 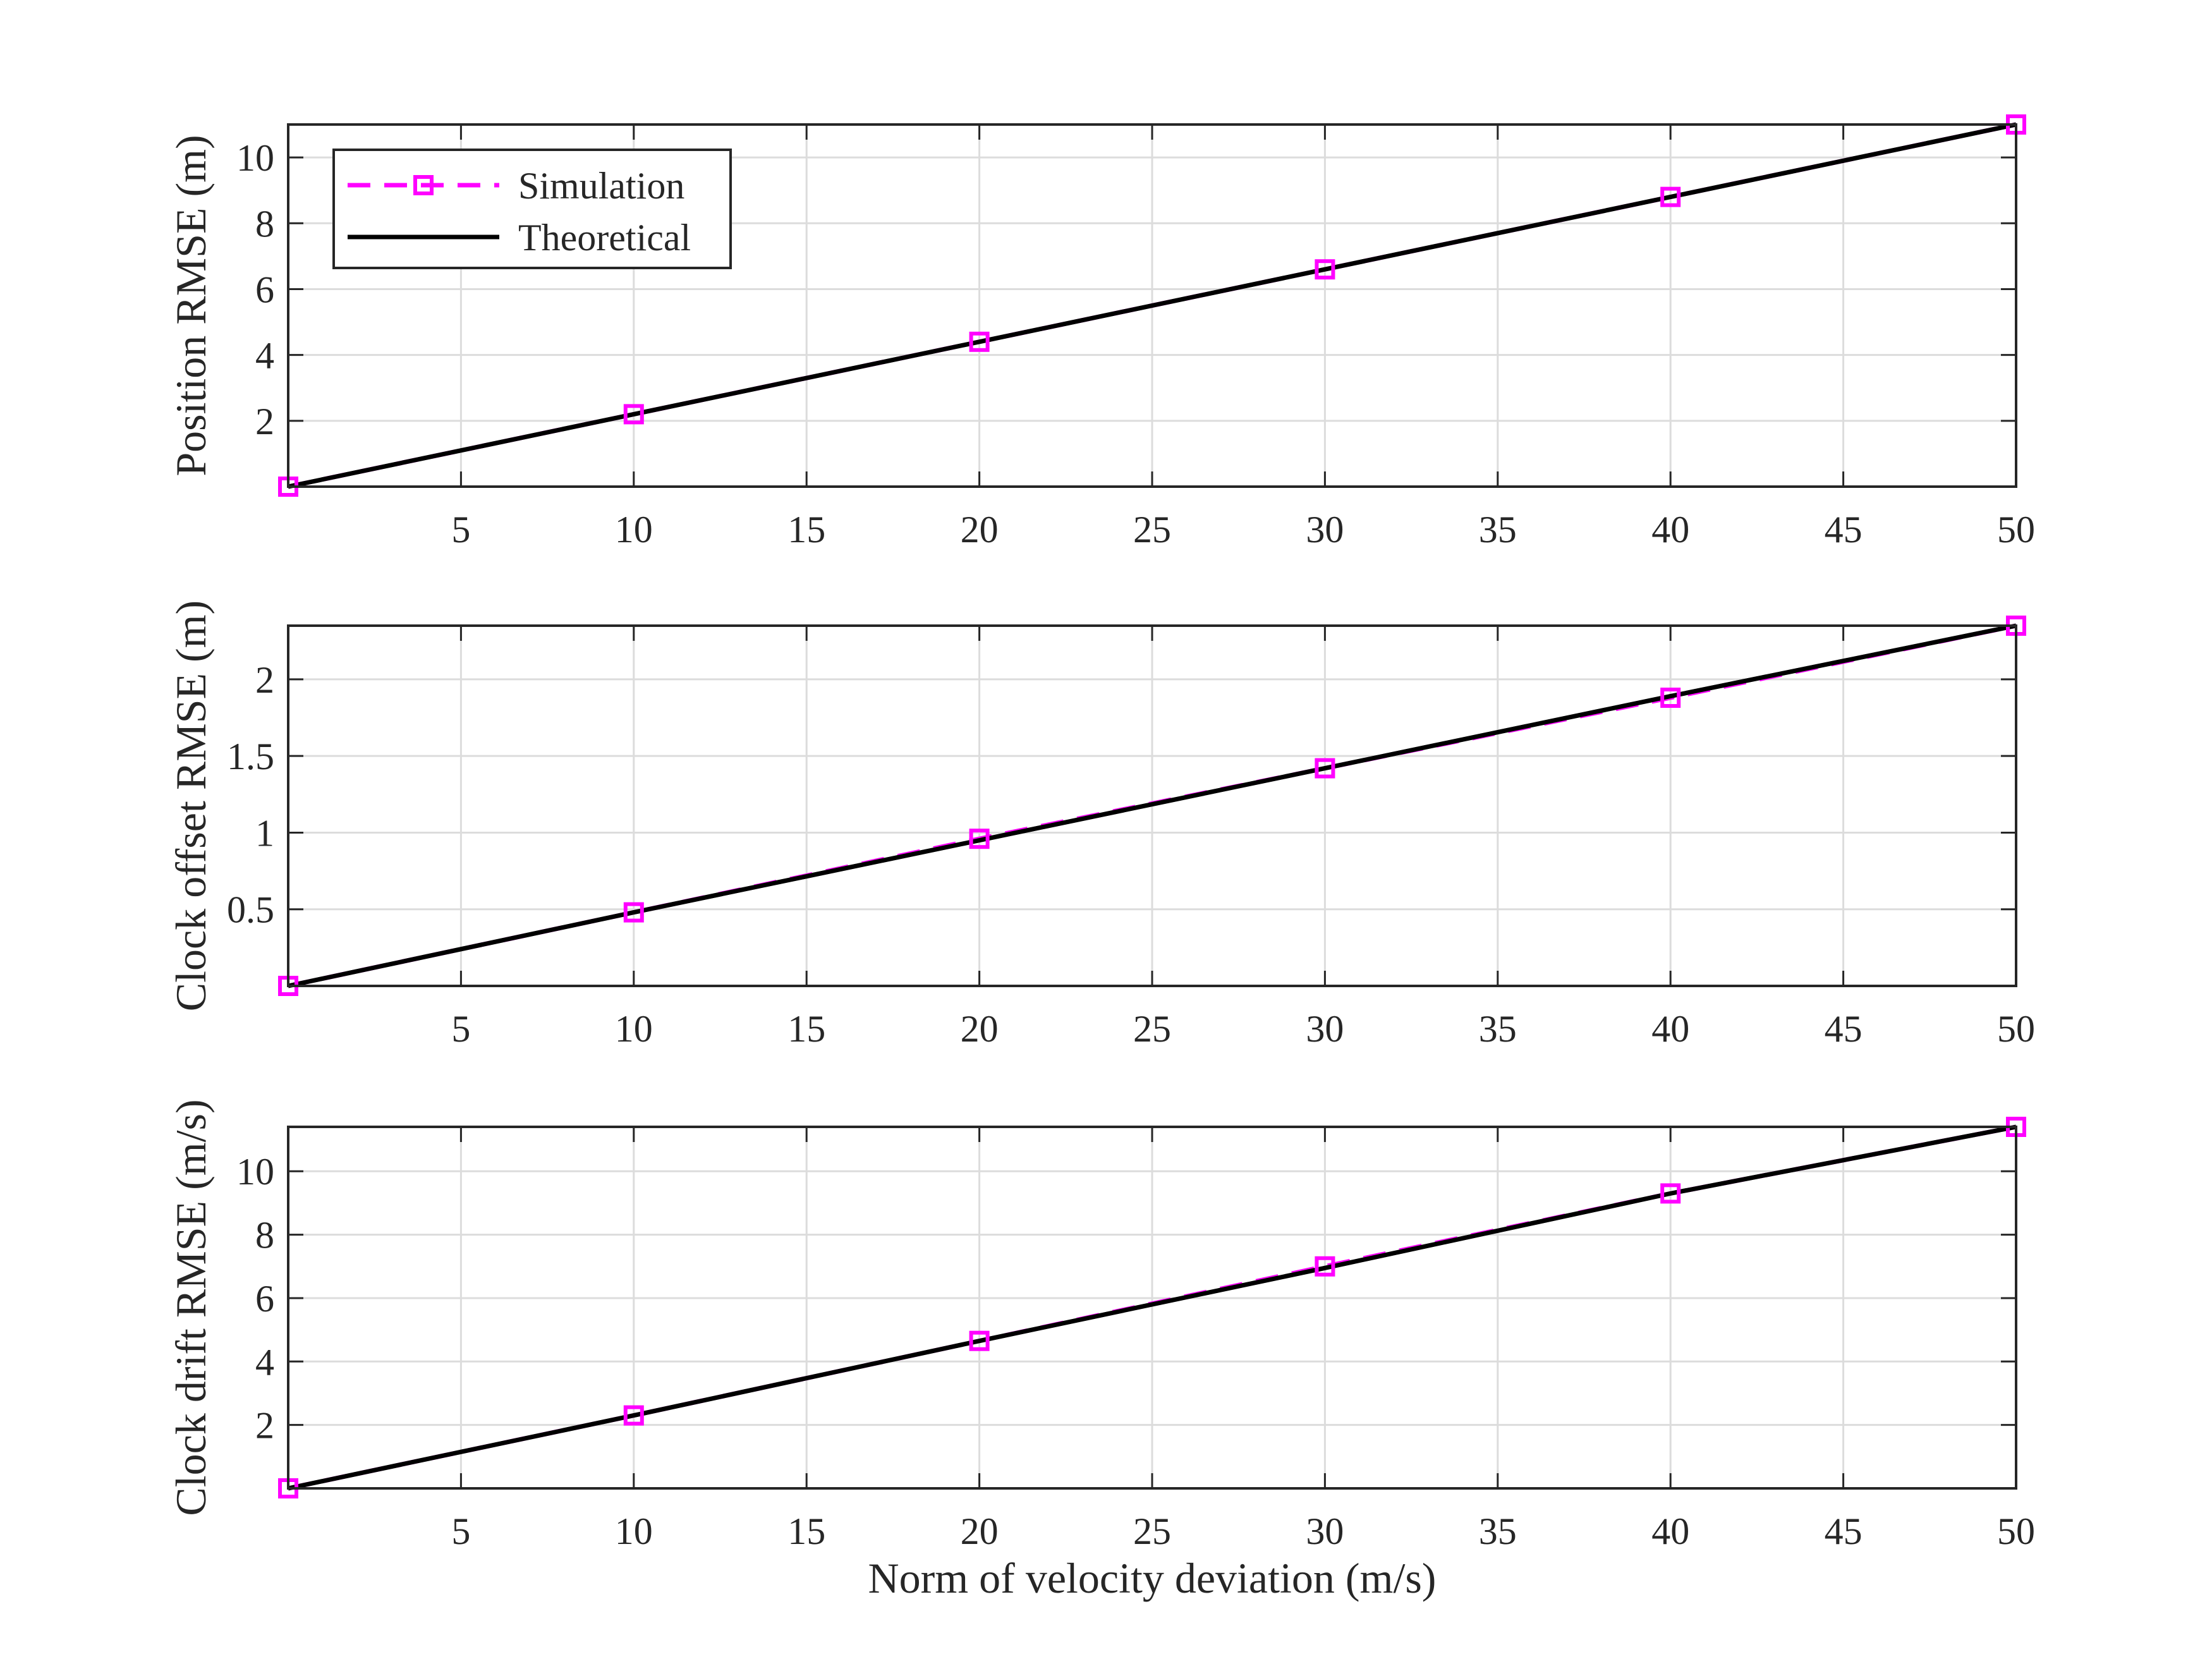 What do you see at coordinates (601, 186) in the screenshot?
I see `legend-label-simulation: Simulation` at bounding box center [601, 186].